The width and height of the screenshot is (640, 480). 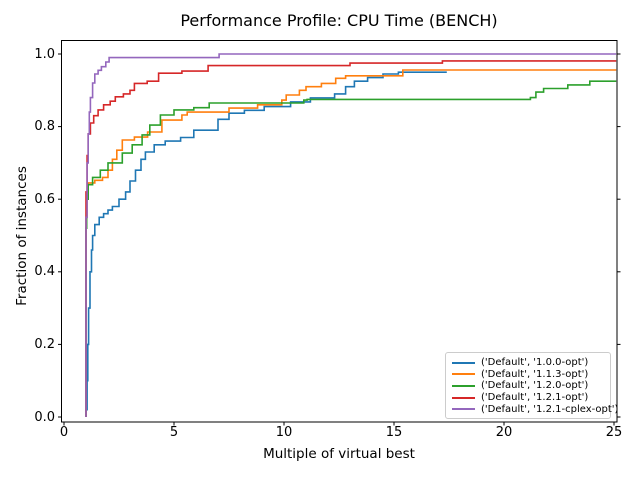 What do you see at coordinates (44, 344) in the screenshot?
I see `y-tick-label: 0.2` at bounding box center [44, 344].